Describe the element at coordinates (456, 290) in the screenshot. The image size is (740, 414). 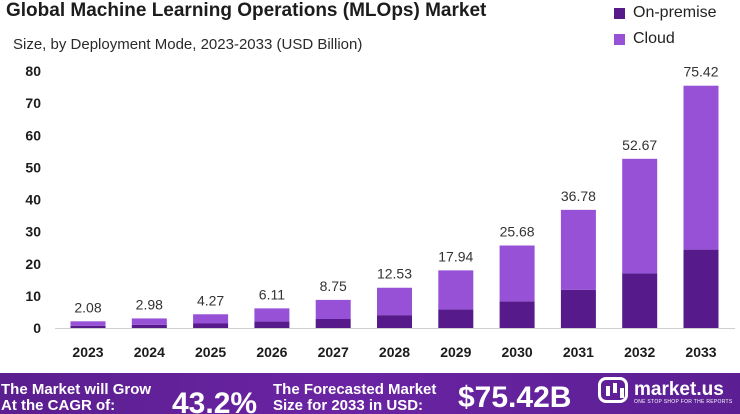
I see `bar-cloud-2029` at that location.